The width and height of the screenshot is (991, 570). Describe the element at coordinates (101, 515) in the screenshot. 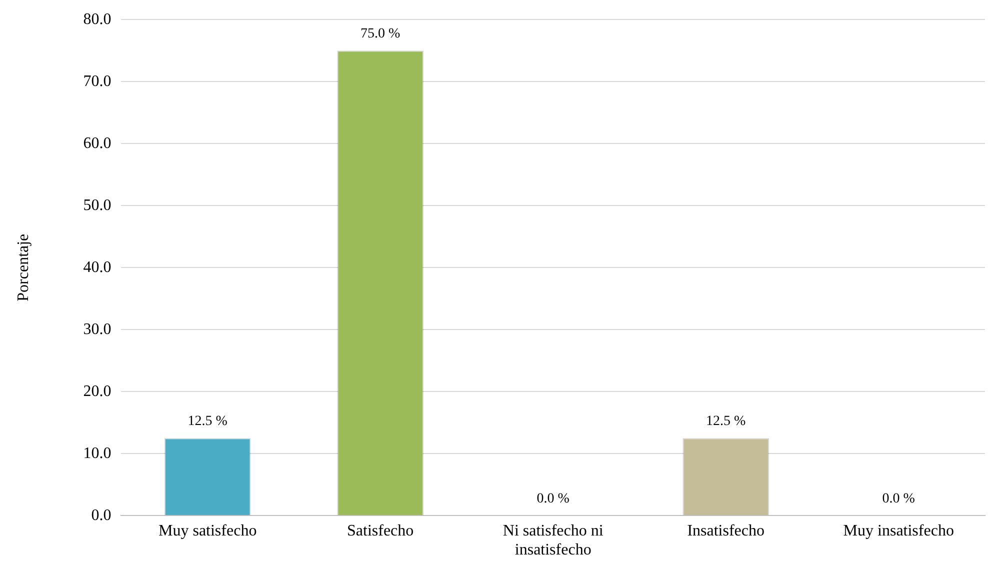

I see `y-tick-label: 0.0` at that location.